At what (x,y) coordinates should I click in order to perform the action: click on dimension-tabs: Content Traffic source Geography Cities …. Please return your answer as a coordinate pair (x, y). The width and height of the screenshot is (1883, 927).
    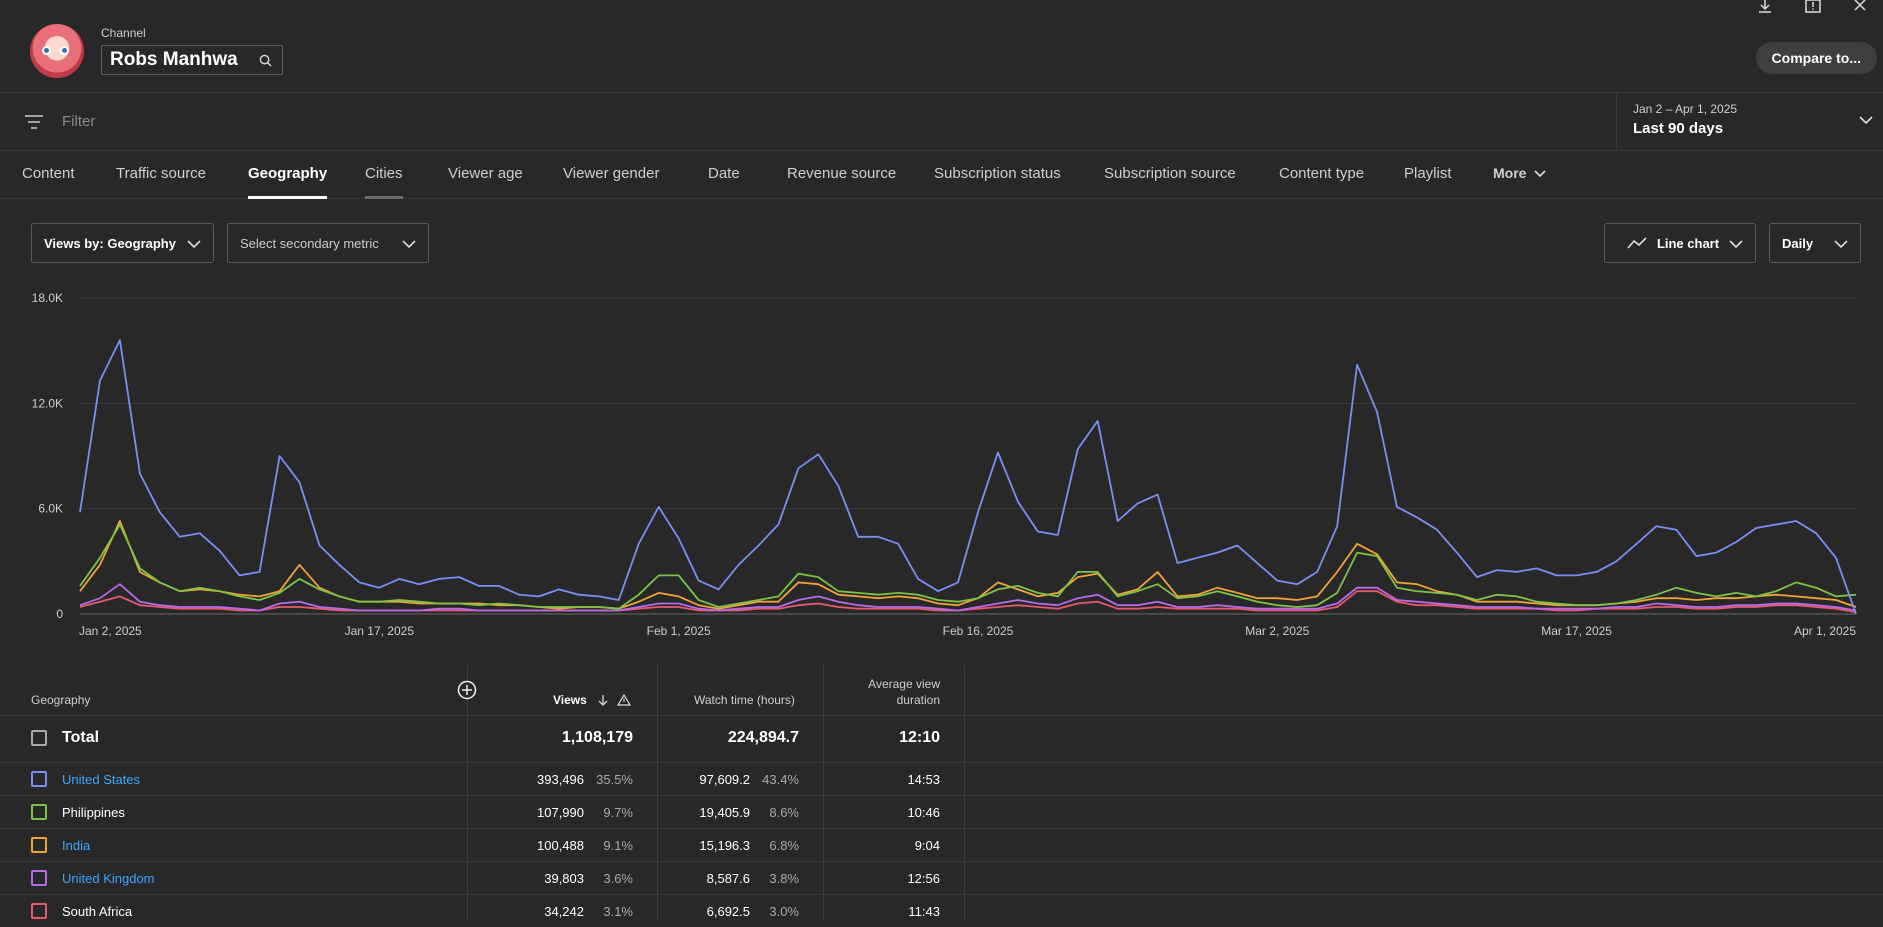
    Looking at the image, I should click on (941, 175).